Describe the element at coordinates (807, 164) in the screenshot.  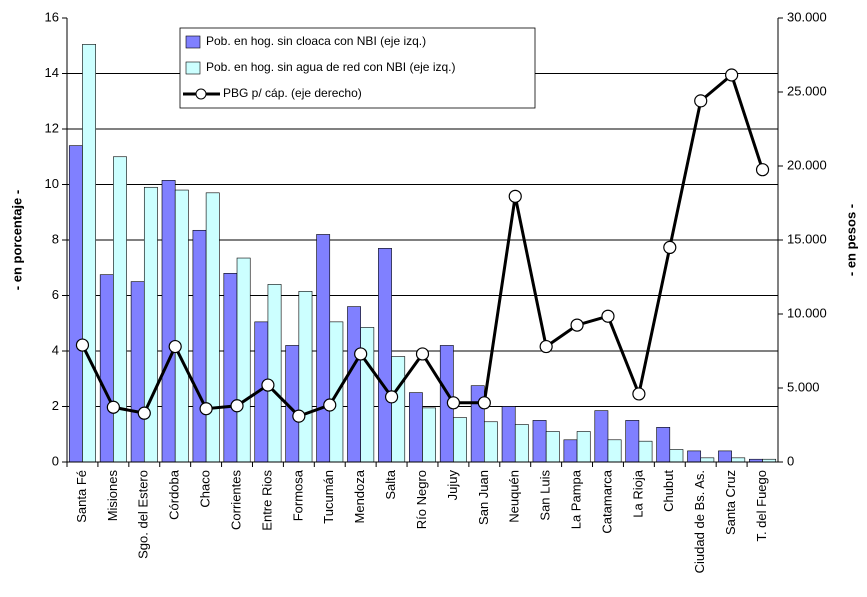
I see `y2-tick-label: 20.000` at that location.